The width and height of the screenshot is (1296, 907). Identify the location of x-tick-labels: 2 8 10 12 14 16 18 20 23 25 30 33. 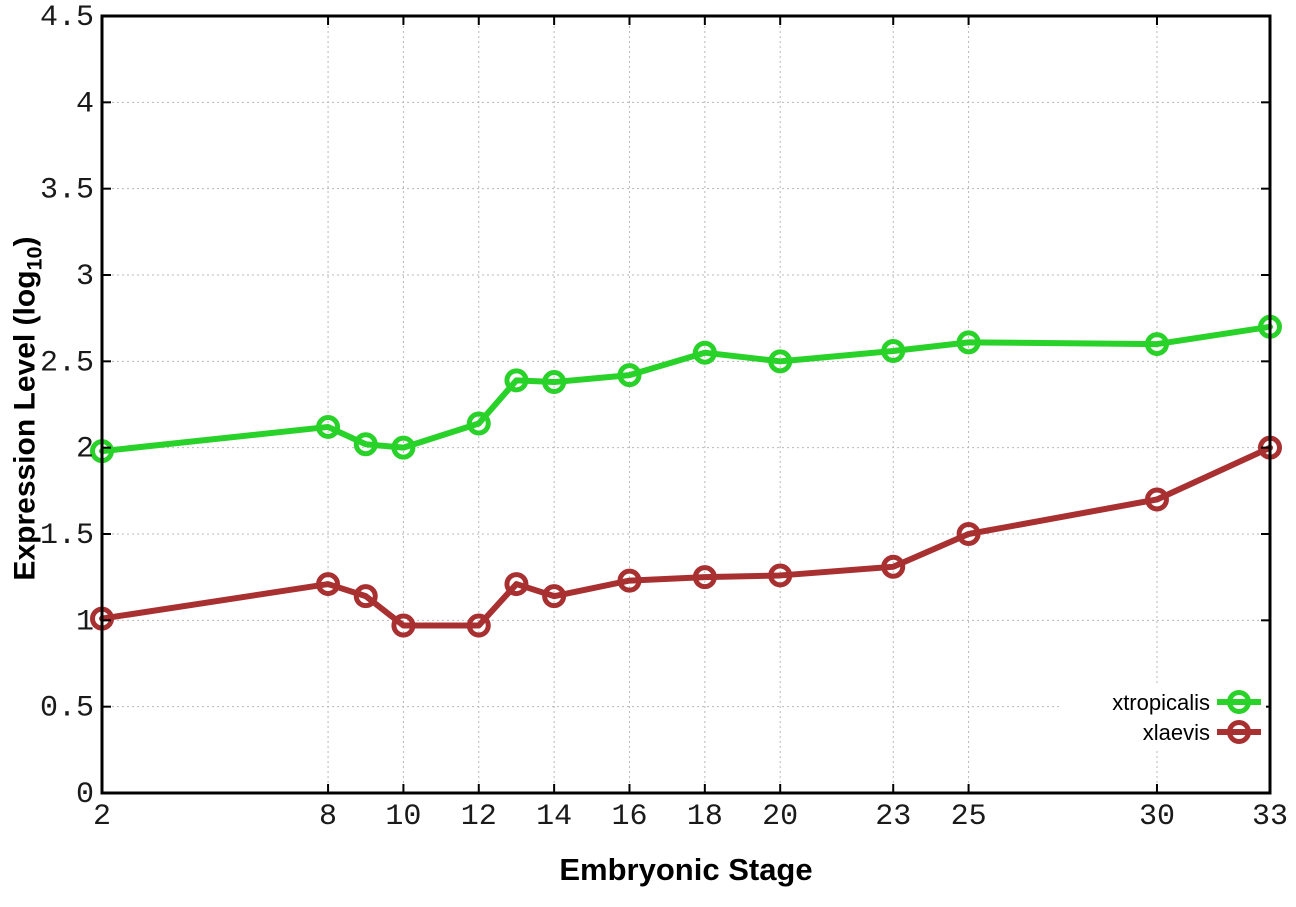
(690, 817).